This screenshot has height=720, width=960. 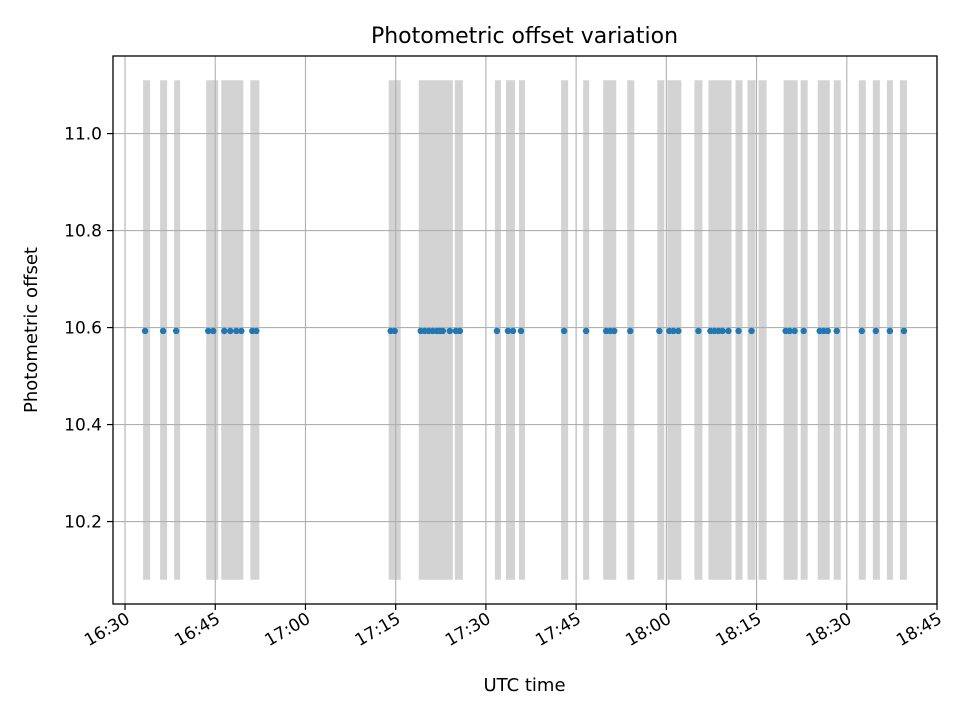 I want to click on chart-title: Photometric offset variation, so click(x=524, y=36).